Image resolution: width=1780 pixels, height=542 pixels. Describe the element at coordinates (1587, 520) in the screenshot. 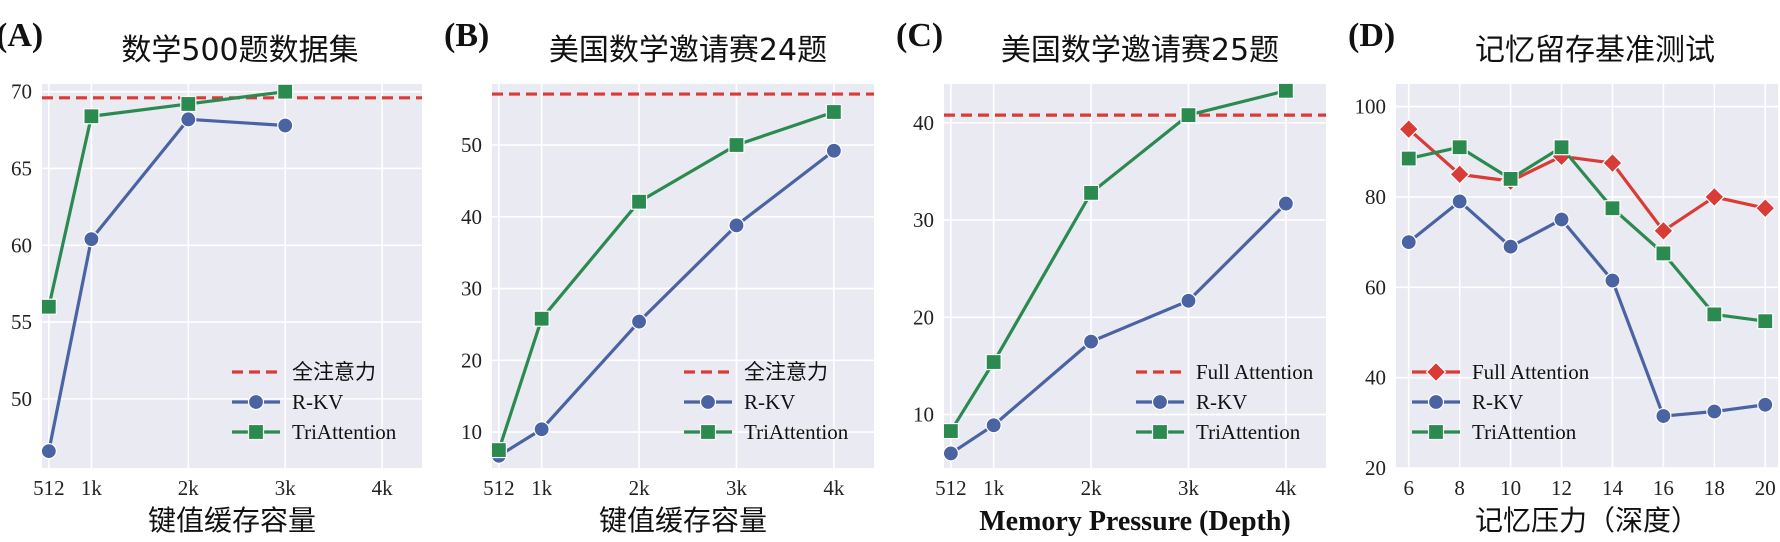

I see `x-axis-label: 记忆压力（深度）` at that location.